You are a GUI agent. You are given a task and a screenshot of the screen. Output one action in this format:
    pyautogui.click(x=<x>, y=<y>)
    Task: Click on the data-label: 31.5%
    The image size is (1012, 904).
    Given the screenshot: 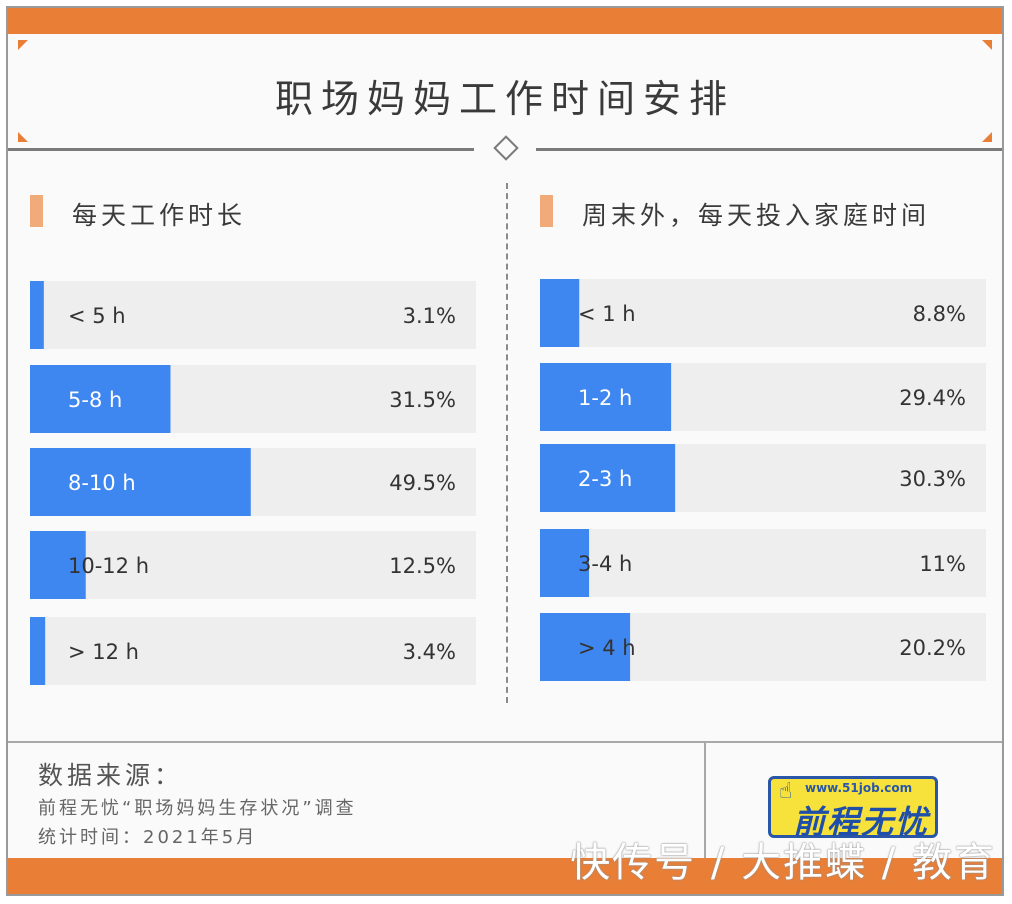 What is the action you would take?
    pyautogui.click(x=422, y=400)
    